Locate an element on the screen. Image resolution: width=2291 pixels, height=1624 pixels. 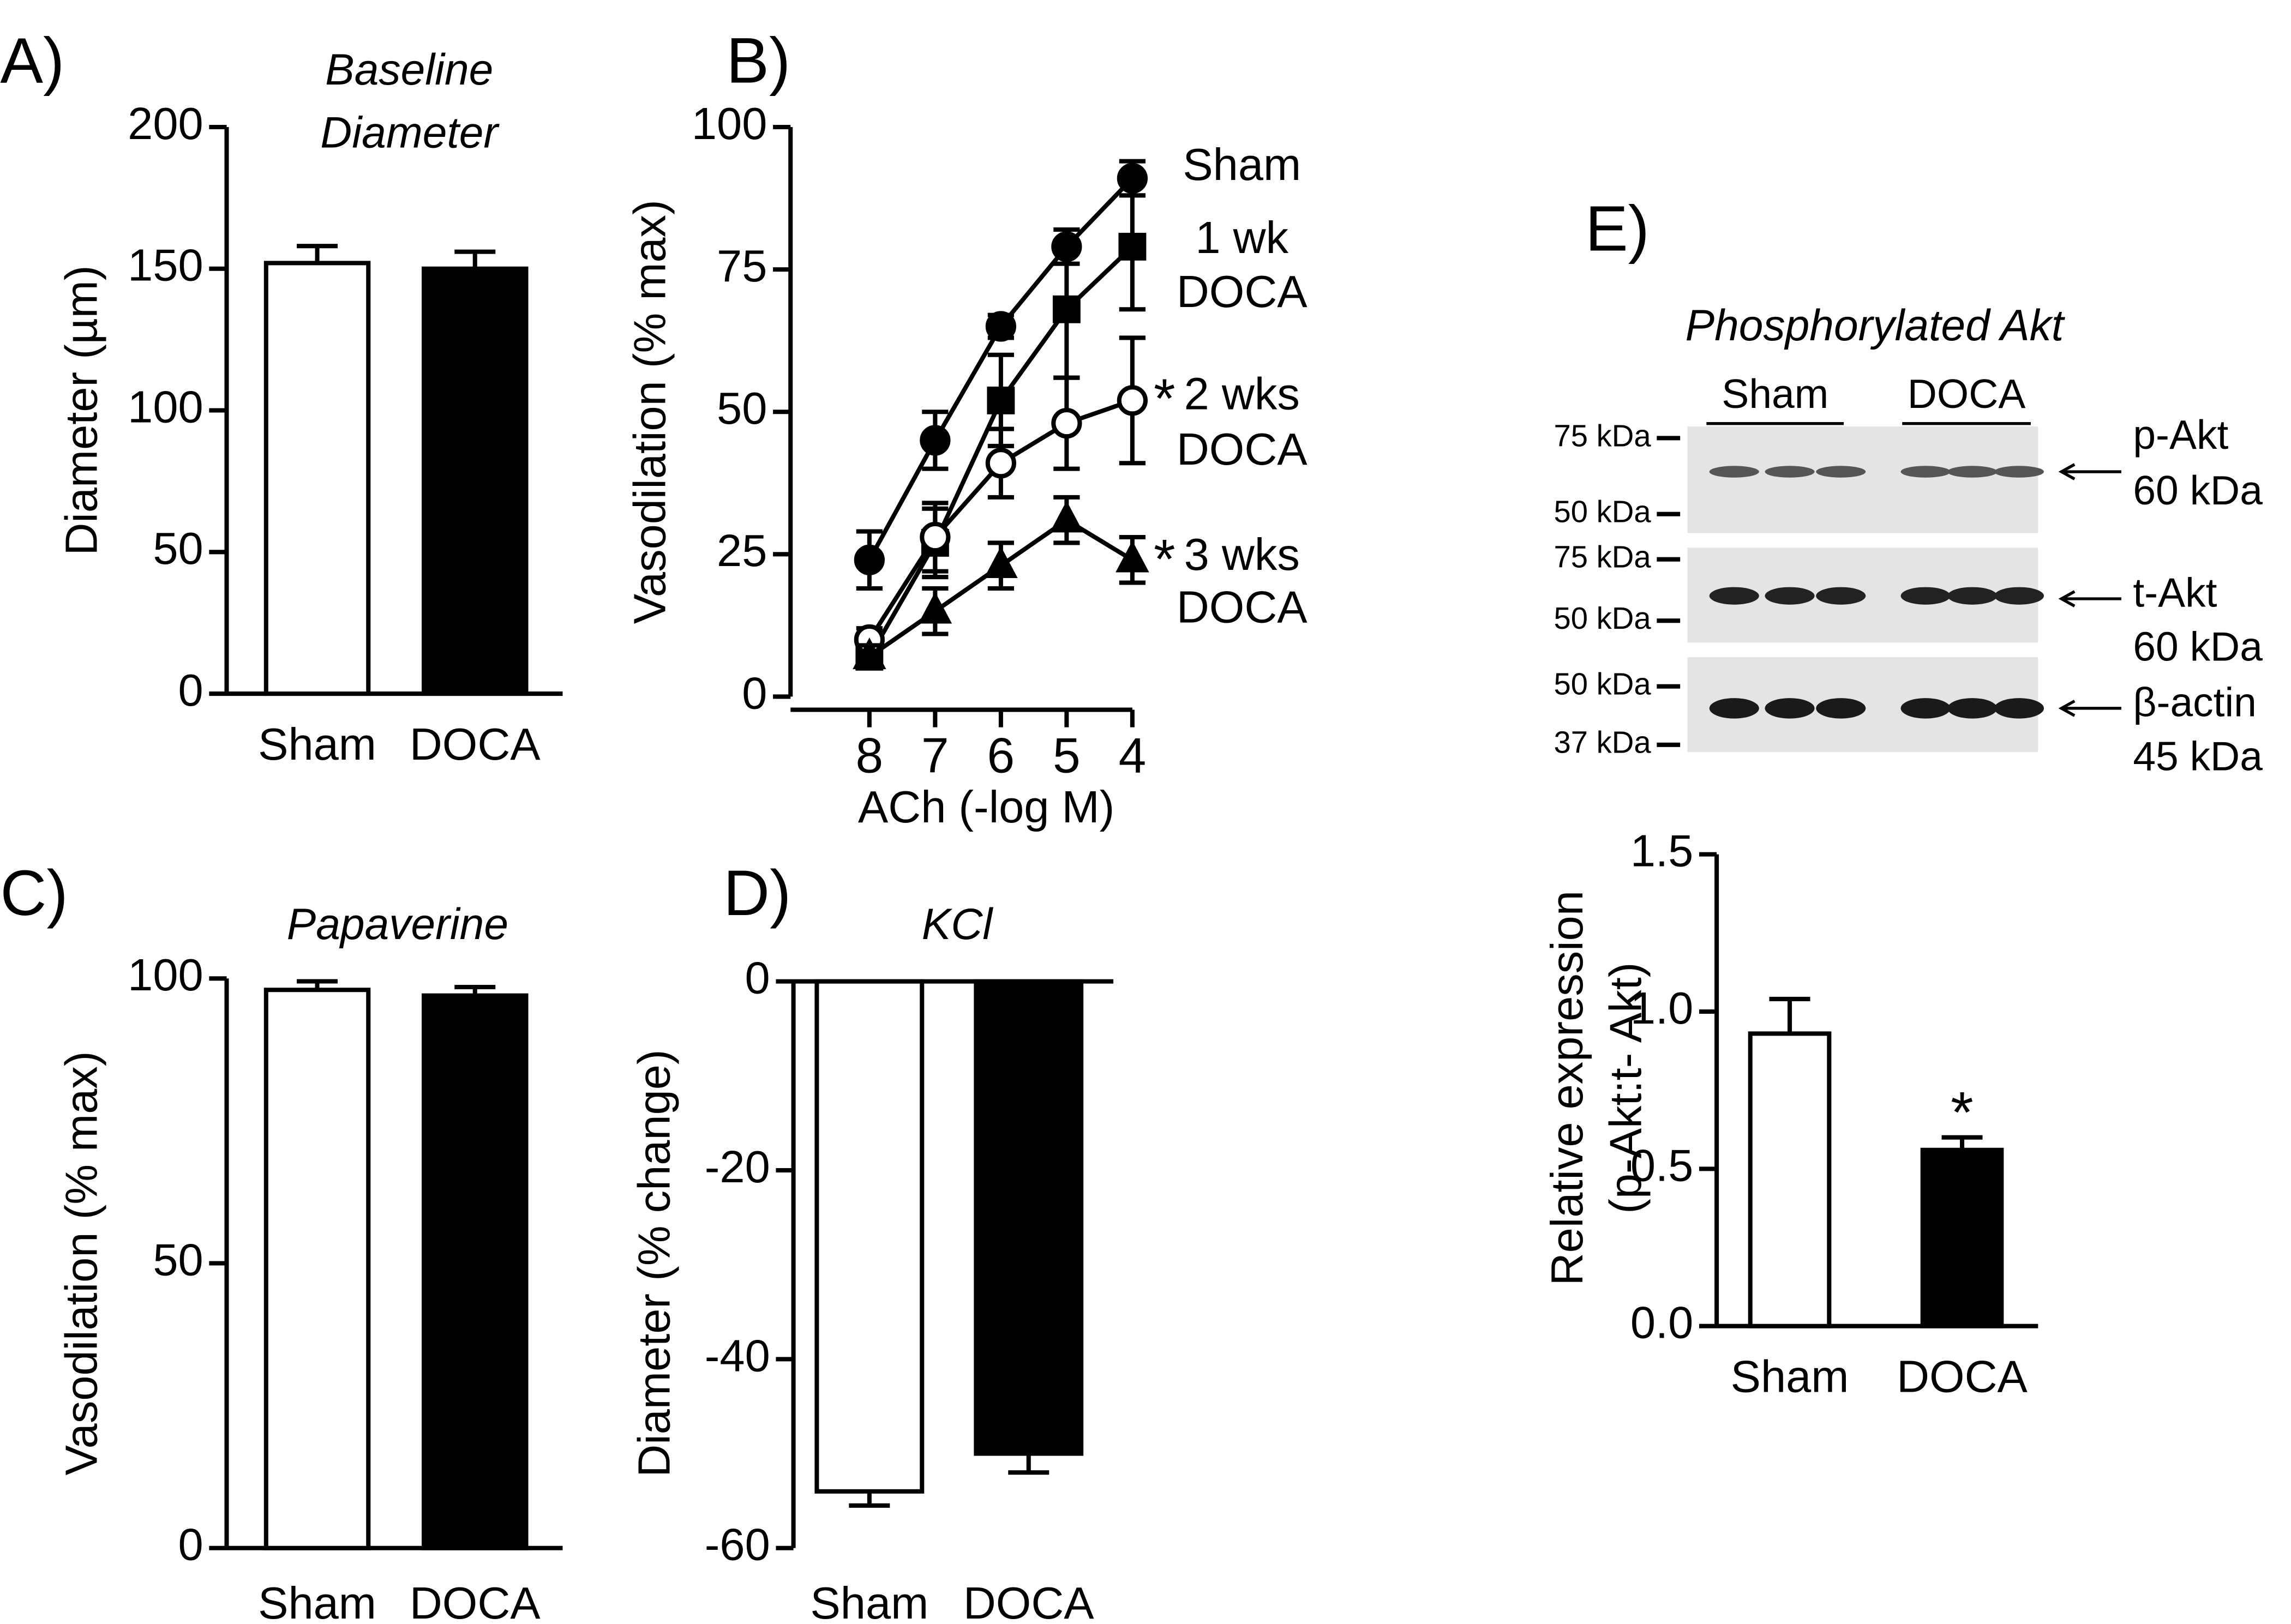
target-label: p-Akt is located at coordinates (2180, 435).